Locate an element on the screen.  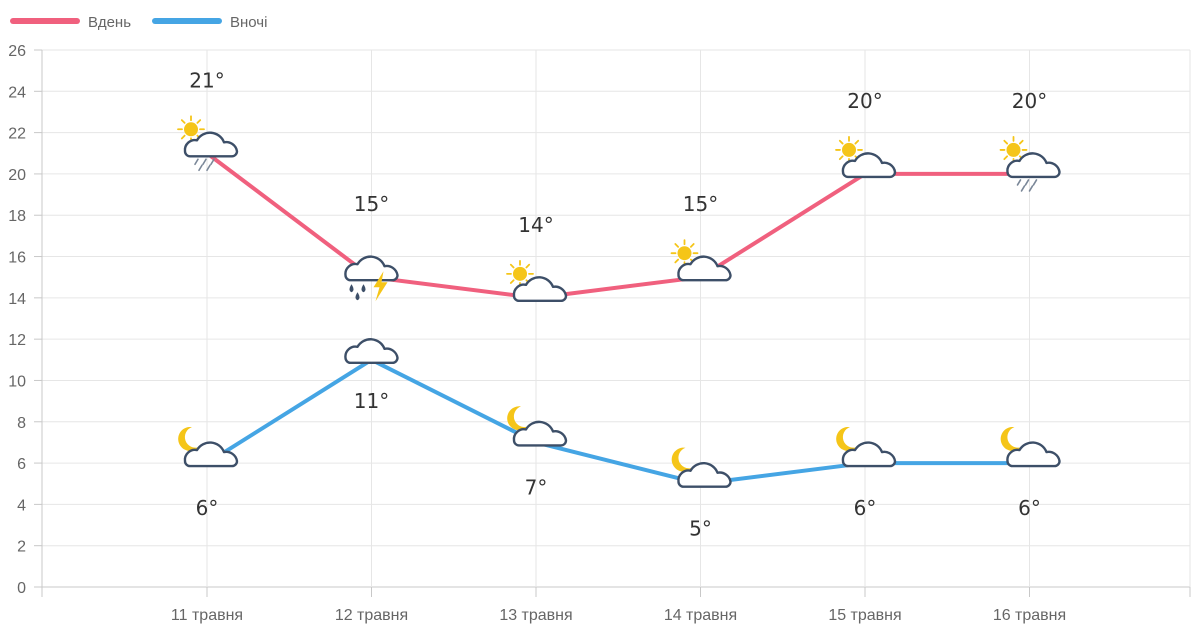
legend: Вдень Вночі is located at coordinates (138, 22).